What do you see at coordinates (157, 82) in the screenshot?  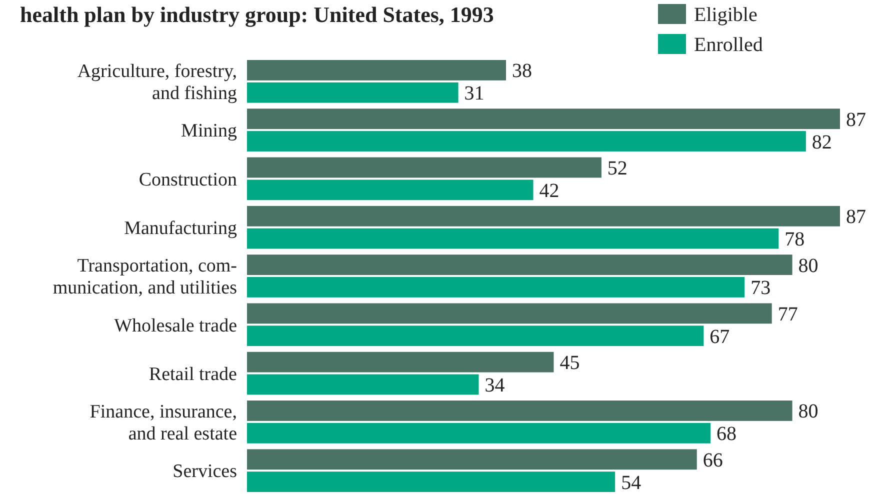 I see `y-tick-label: Agriculture, forestry, and fishing` at bounding box center [157, 82].